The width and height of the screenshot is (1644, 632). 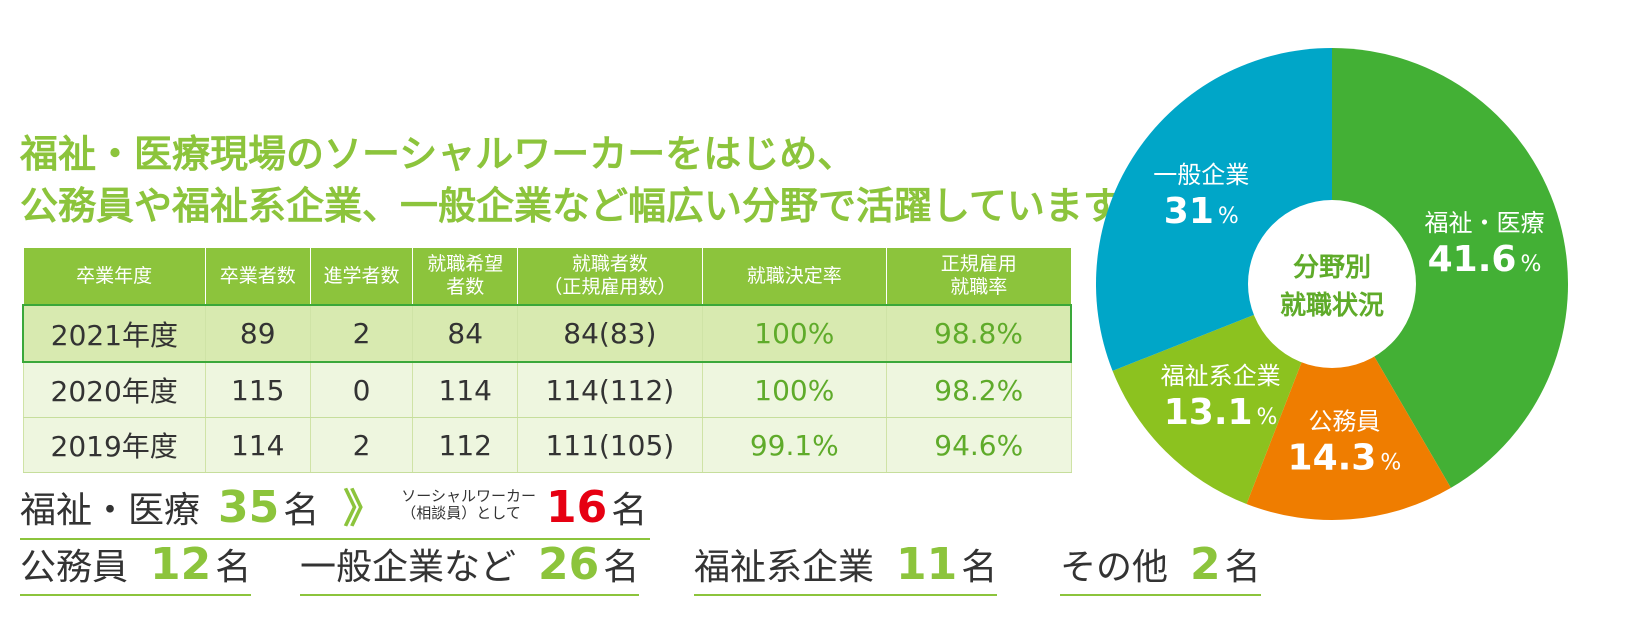 What do you see at coordinates (569, 564) in the screenshot?
I see `summary-count: 26` at bounding box center [569, 564].